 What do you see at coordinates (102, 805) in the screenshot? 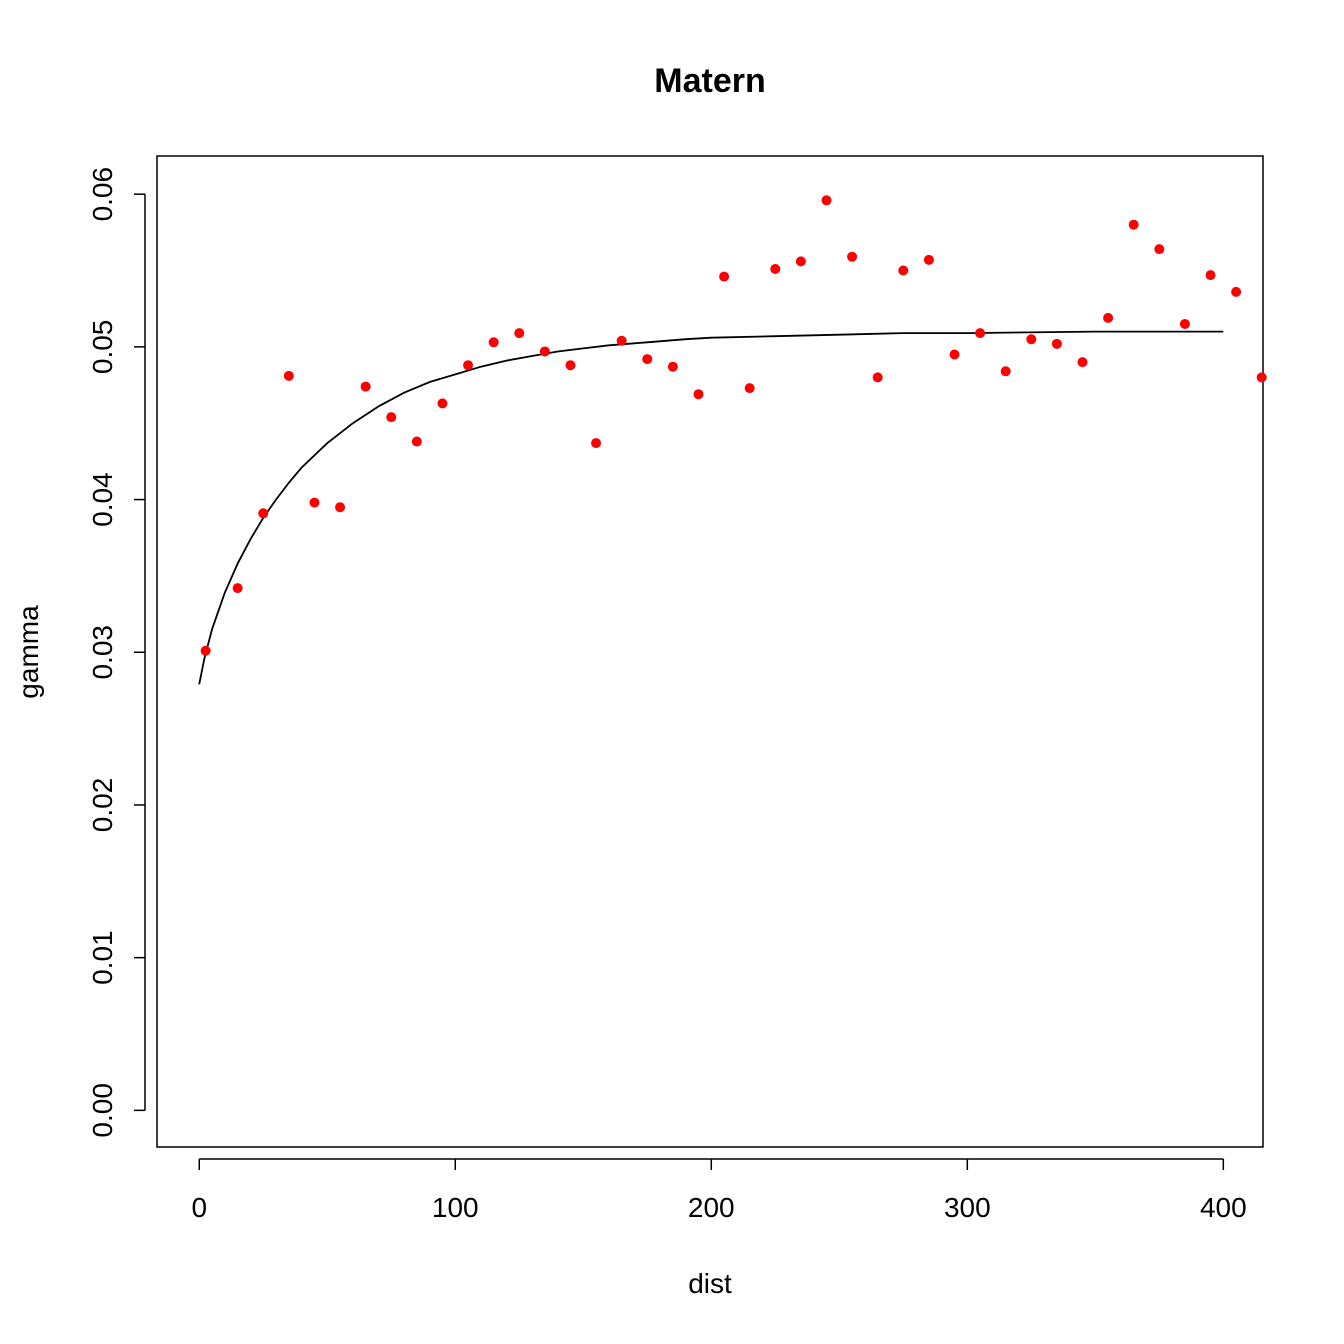
I see `y-tick-label: 0.02` at bounding box center [102, 805].